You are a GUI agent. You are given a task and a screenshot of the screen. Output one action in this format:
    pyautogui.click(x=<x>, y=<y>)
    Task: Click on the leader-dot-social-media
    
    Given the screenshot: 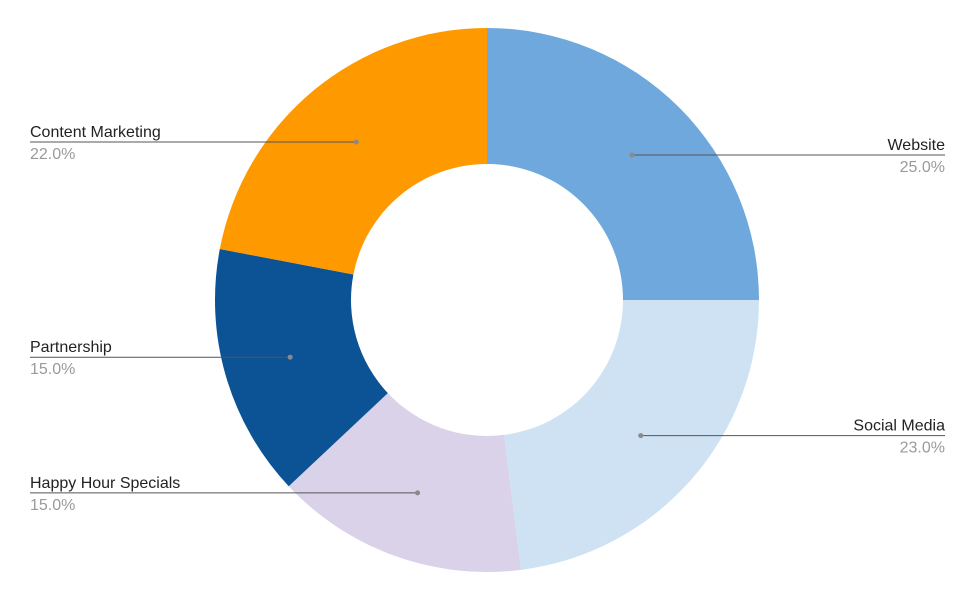 What is the action you would take?
    pyautogui.click(x=641, y=436)
    